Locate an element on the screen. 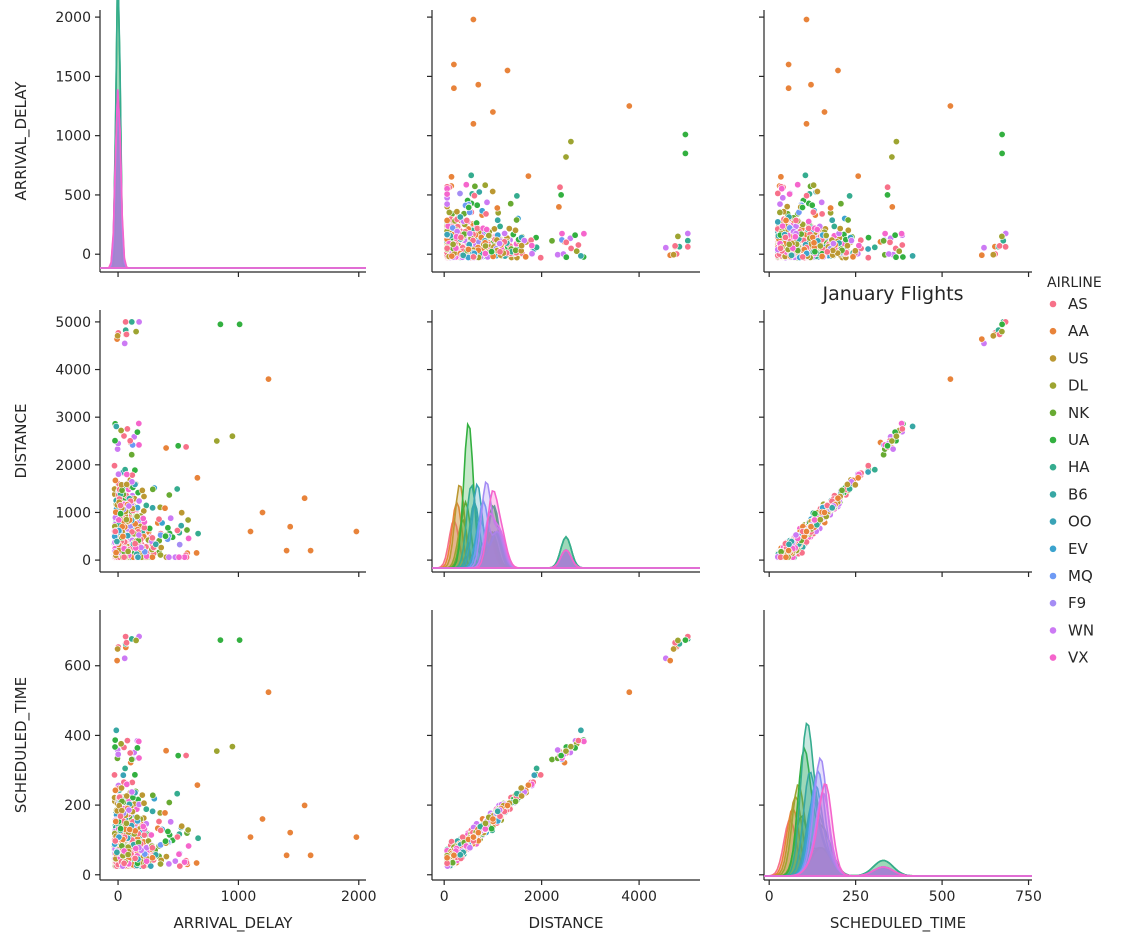 Image resolution: width=1130 pixels, height=934 pixels. panel-distance-vs-distance is located at coordinates (563, 443).